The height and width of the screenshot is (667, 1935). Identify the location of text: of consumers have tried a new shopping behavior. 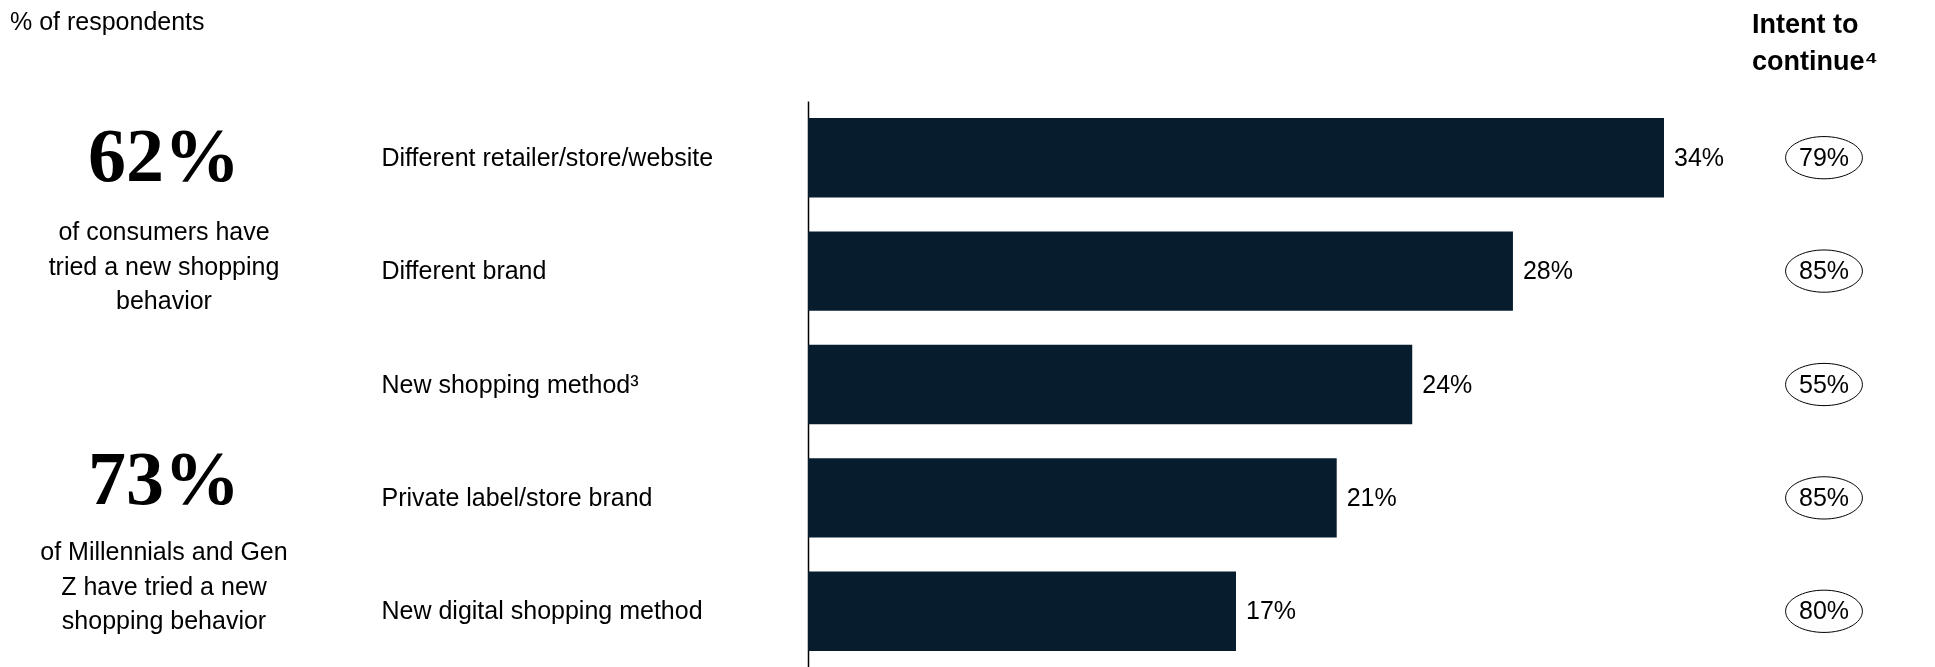
(164, 265).